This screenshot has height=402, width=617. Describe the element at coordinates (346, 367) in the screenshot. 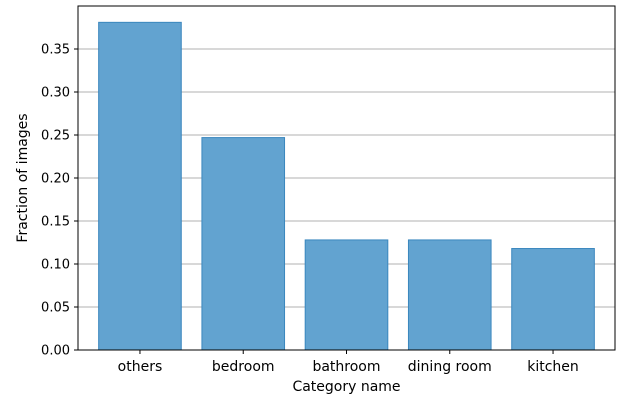

I see `x-tick-label: bathroom` at that location.